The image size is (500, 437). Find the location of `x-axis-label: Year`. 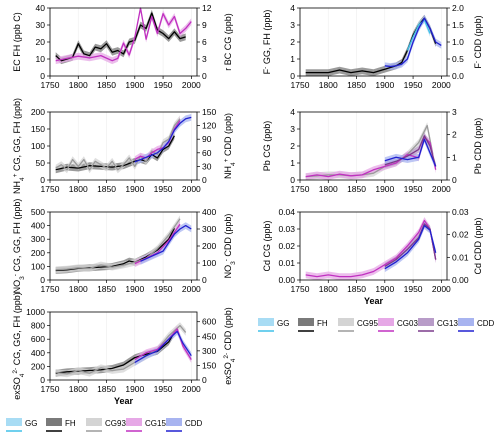

x-axis-label: Year is located at coordinates (374, 301).